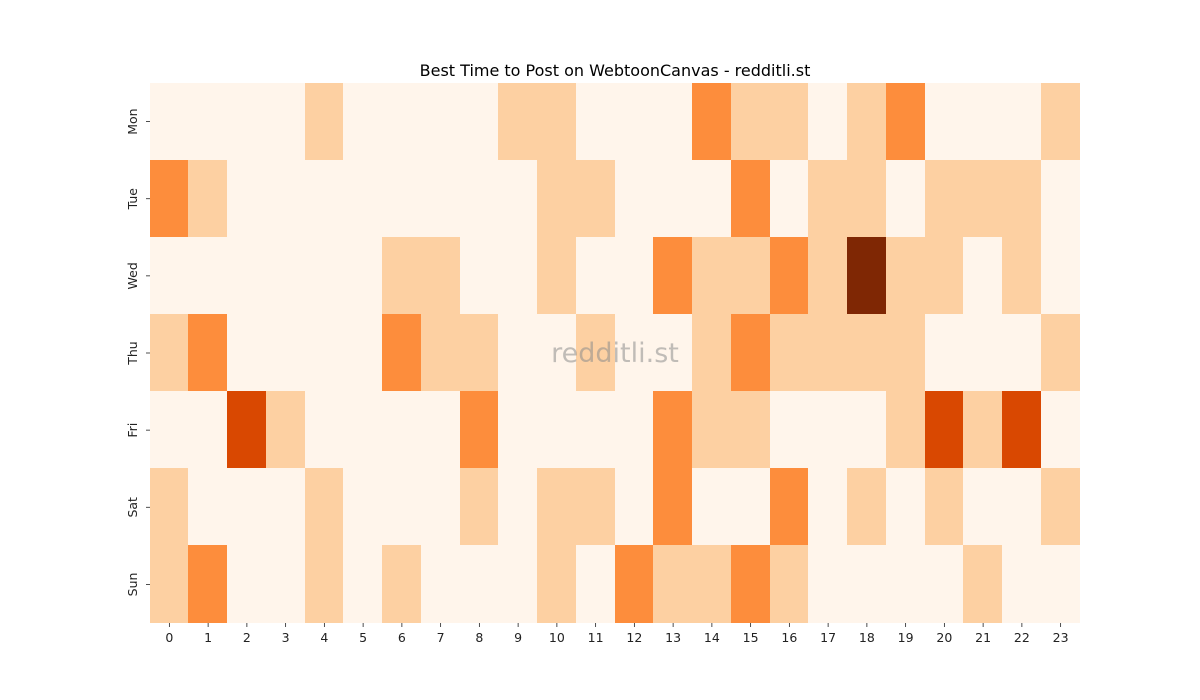 This screenshot has height=700, width=1200. What do you see at coordinates (557, 637) in the screenshot?
I see `x-tick-label: 10` at bounding box center [557, 637].